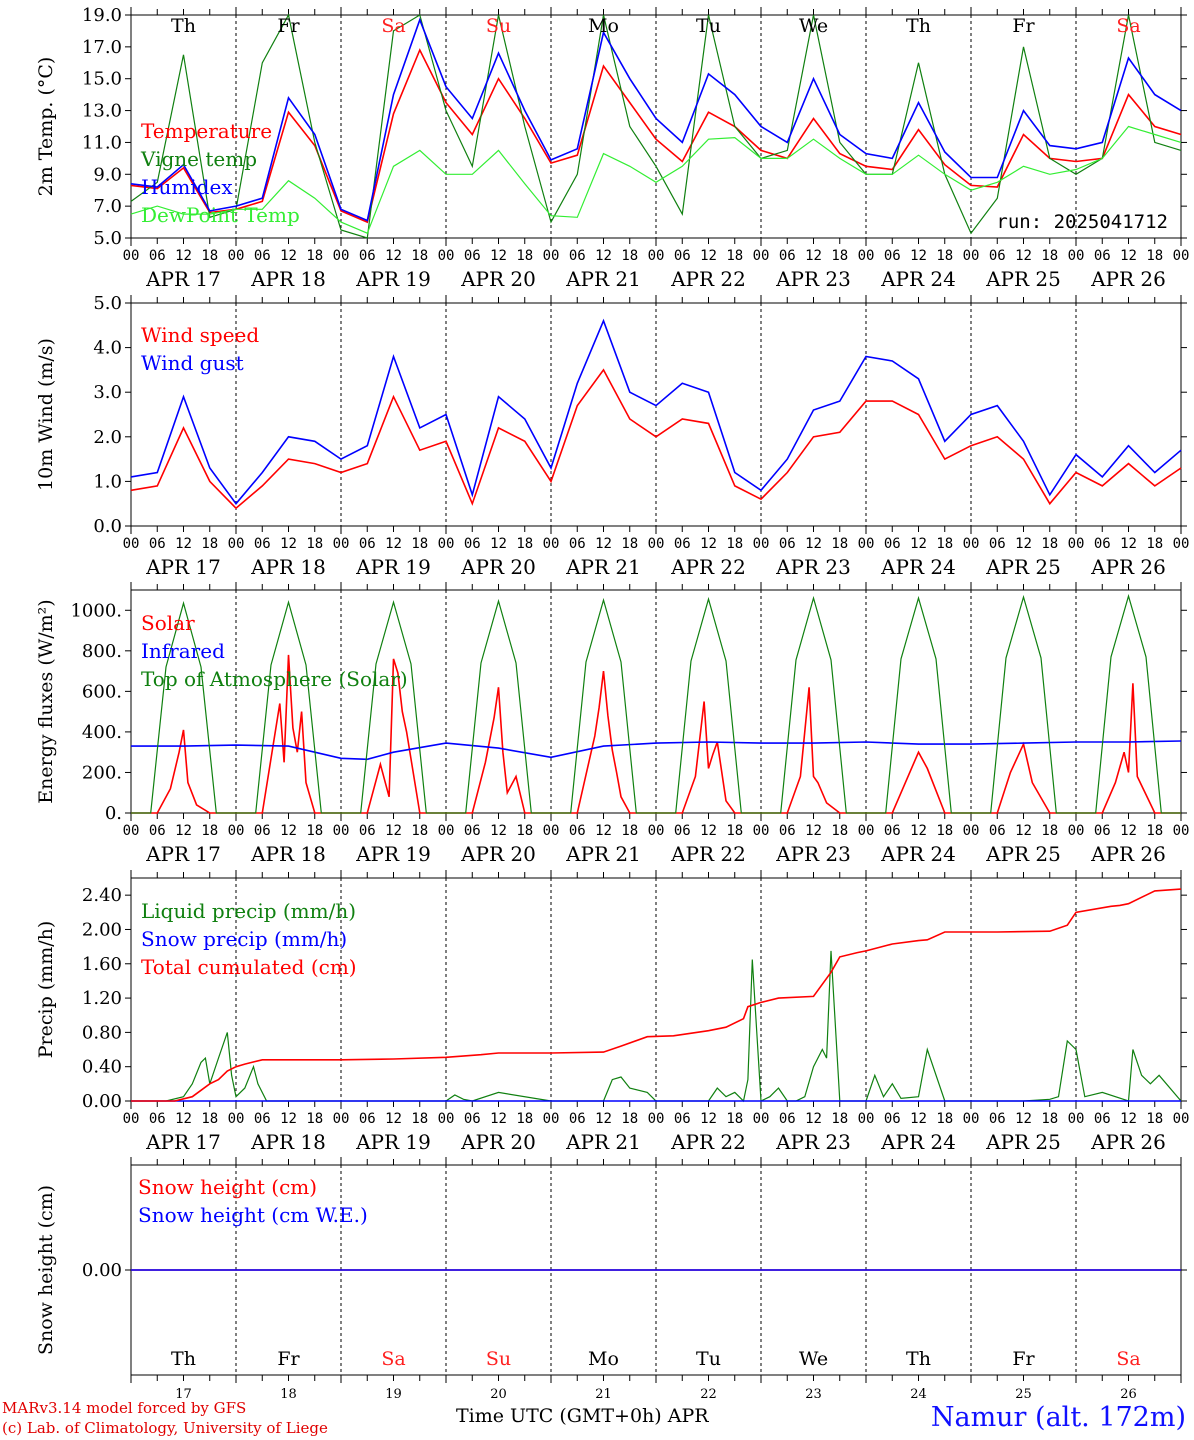 Image resolution: width=1194 pixels, height=1440 pixels. I want to click on day-number-label: 23, so click(813, 1394).